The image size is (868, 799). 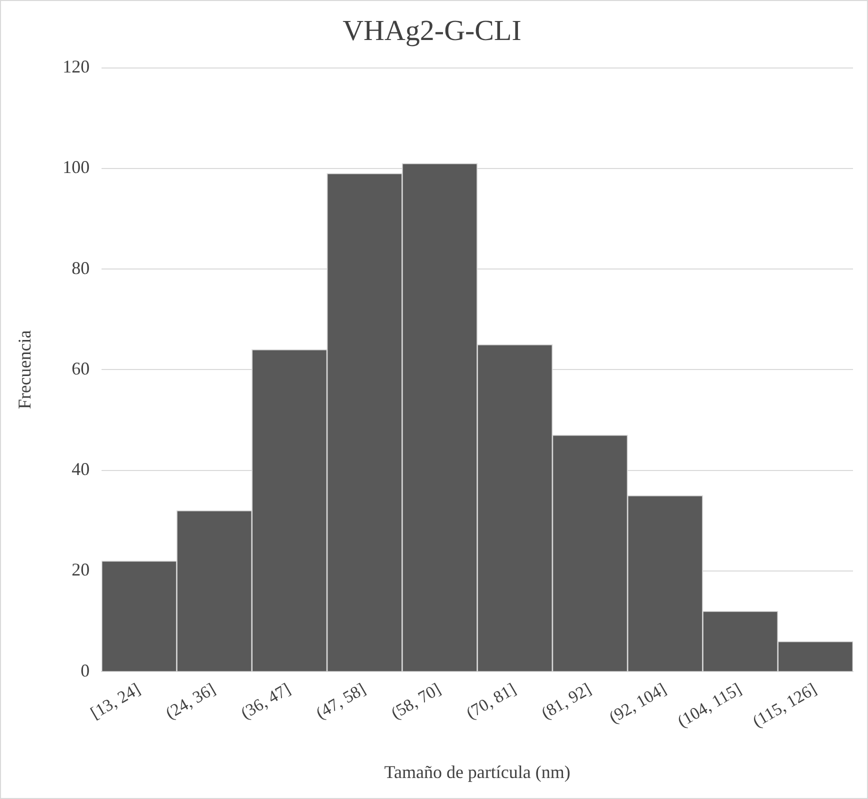 I want to click on y-tick-label: 120, so click(x=76, y=66).